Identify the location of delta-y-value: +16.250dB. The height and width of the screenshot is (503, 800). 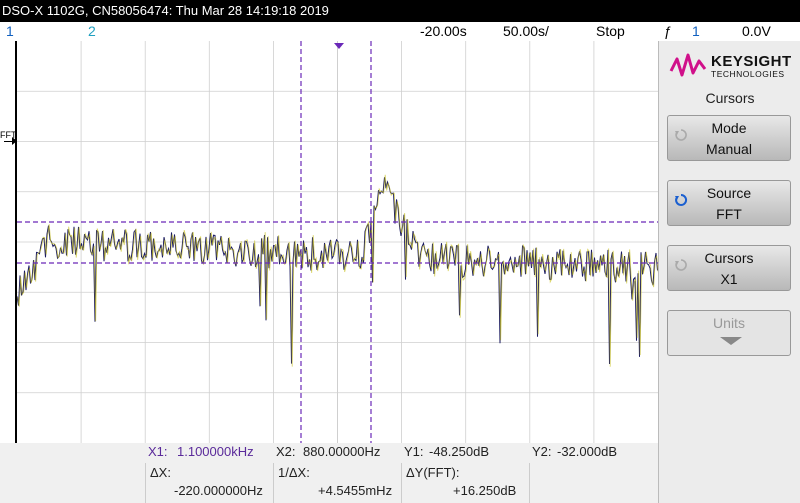
(485, 490).